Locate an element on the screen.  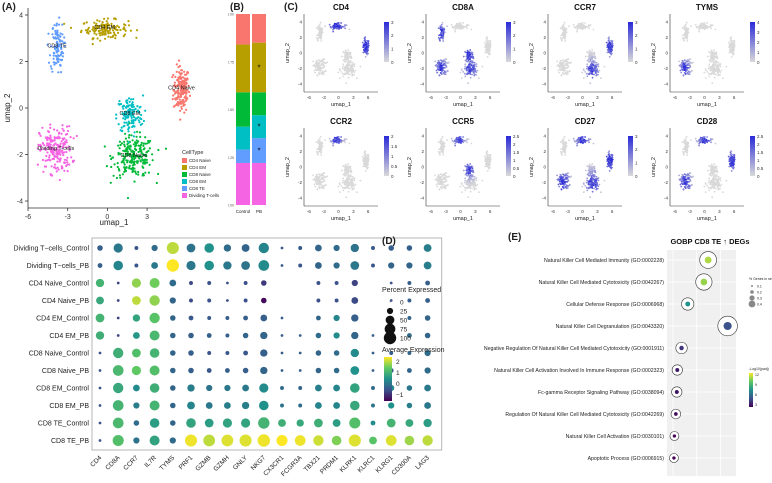
x-axis-label: umap_1 is located at coordinates (114, 222).